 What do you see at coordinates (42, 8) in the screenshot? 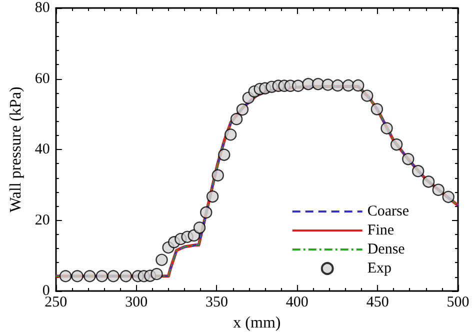
I see `y-tick-label: 80` at bounding box center [42, 8].